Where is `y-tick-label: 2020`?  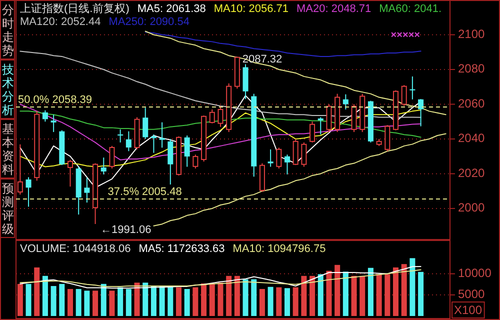
y-tick-label: 2020 is located at coordinates (472, 173).